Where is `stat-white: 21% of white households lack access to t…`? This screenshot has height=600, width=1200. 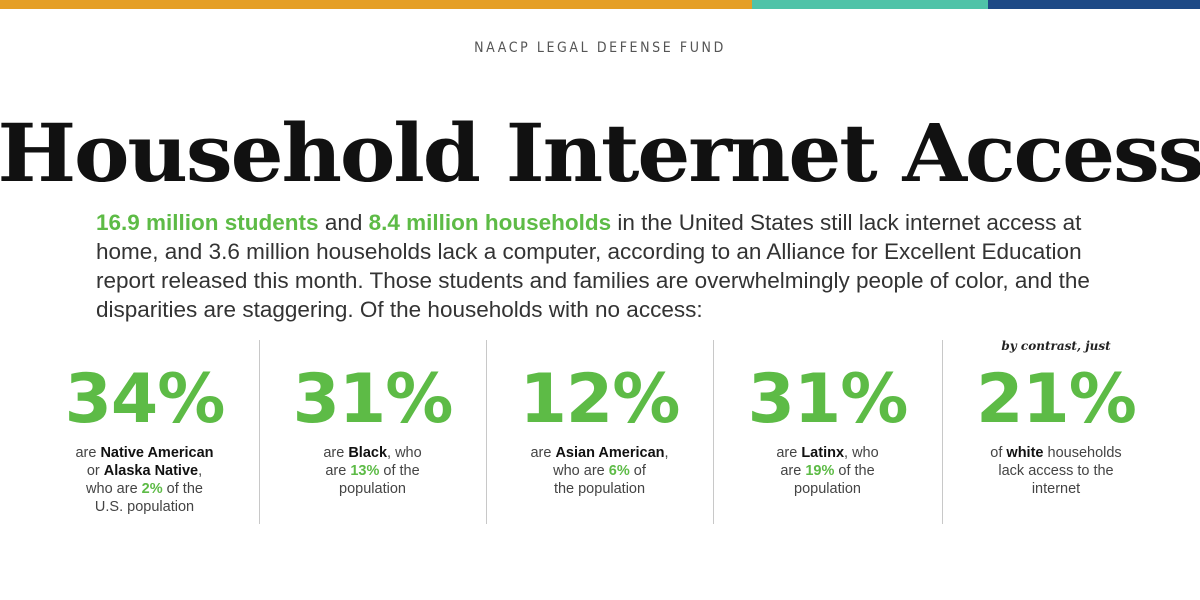 stat-white: 21% of white households lack access to t… is located at coordinates (1056, 429).